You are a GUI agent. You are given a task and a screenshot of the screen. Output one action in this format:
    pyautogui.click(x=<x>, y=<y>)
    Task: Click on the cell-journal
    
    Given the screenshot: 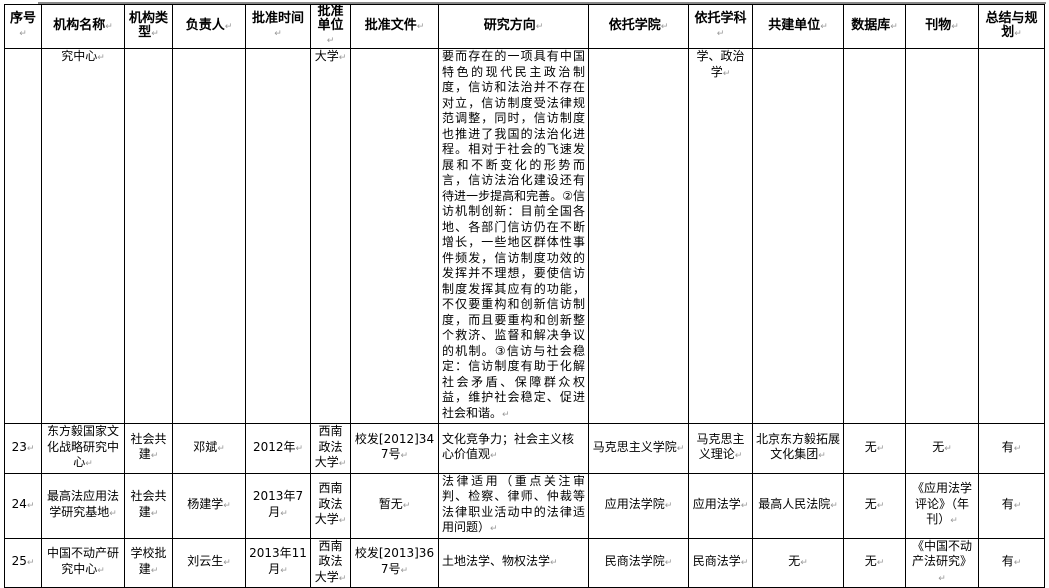 What is the action you would take?
    pyautogui.click(x=942, y=236)
    